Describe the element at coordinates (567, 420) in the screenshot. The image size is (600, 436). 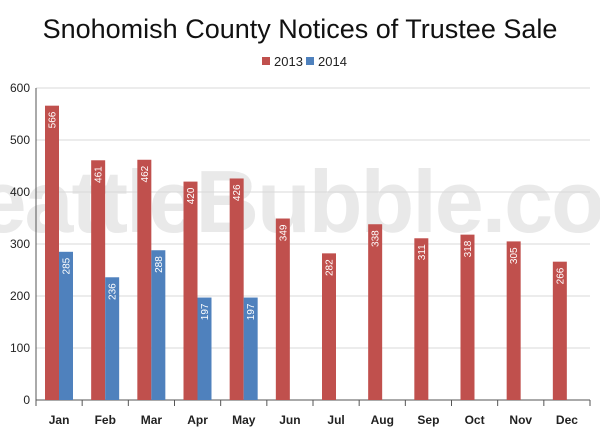
I see `x-tick-label: Dec` at that location.